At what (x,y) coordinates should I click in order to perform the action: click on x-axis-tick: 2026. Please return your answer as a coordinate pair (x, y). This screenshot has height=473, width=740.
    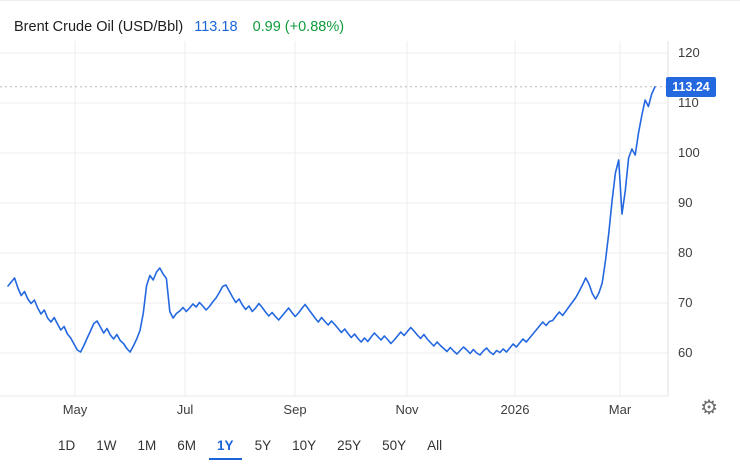
    Looking at the image, I should click on (515, 409).